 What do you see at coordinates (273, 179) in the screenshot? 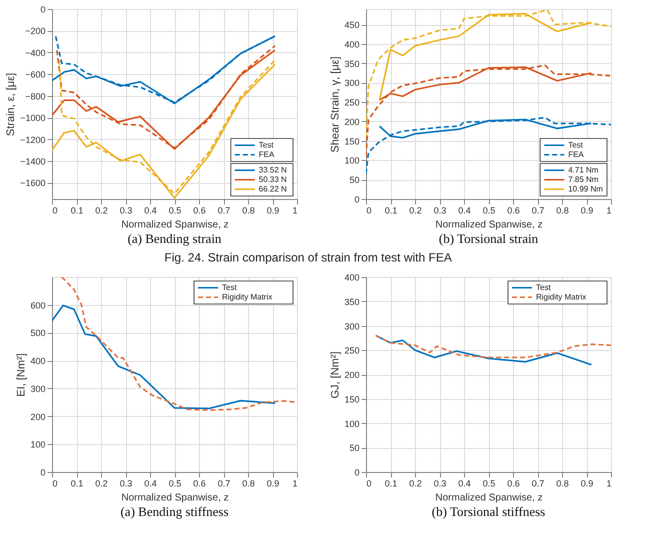
I see `legend-label: 50.33 N` at bounding box center [273, 179].